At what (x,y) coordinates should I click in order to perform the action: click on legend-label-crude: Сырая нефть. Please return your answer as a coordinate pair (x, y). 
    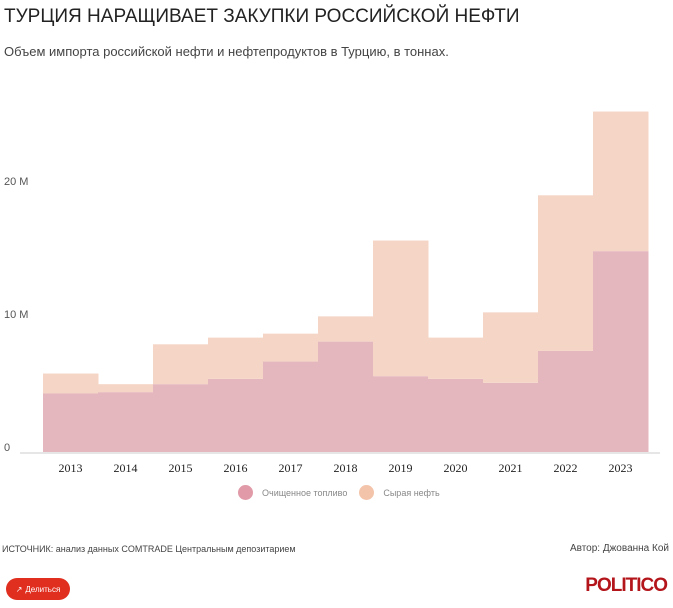
    Looking at the image, I should click on (411, 492).